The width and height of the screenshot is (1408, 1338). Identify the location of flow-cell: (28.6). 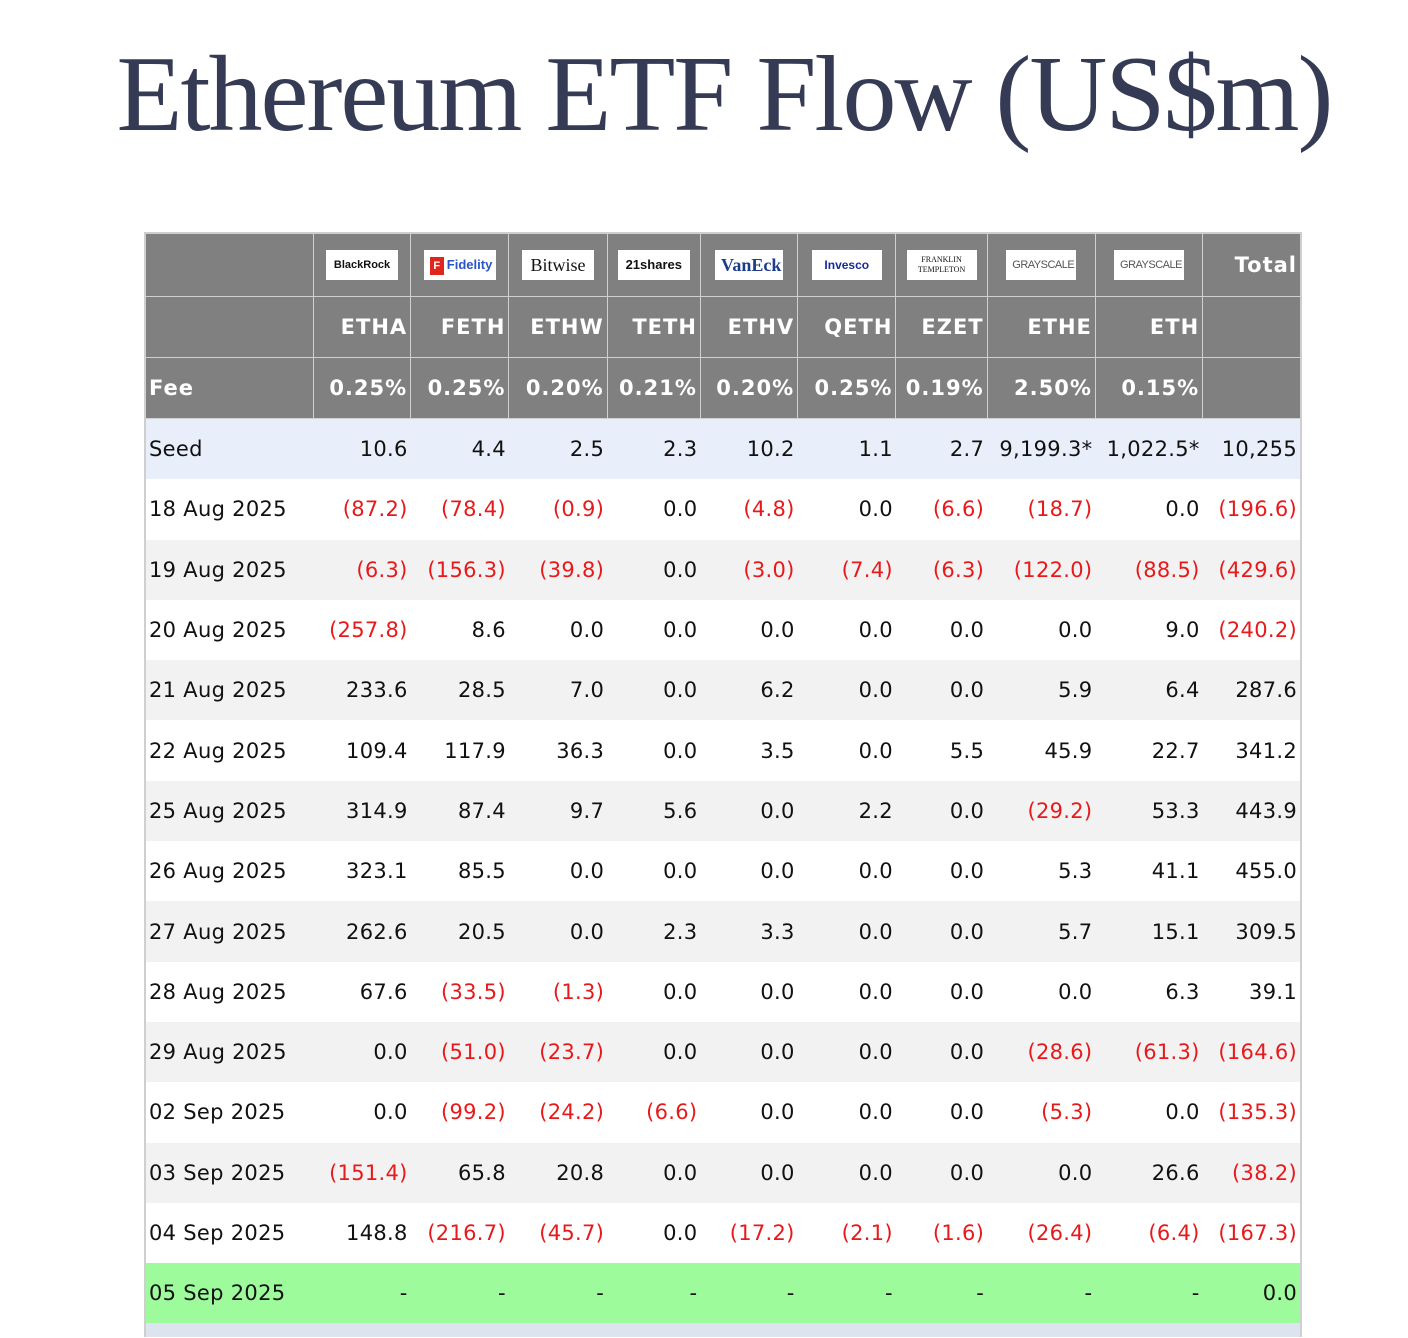
(1041, 1052).